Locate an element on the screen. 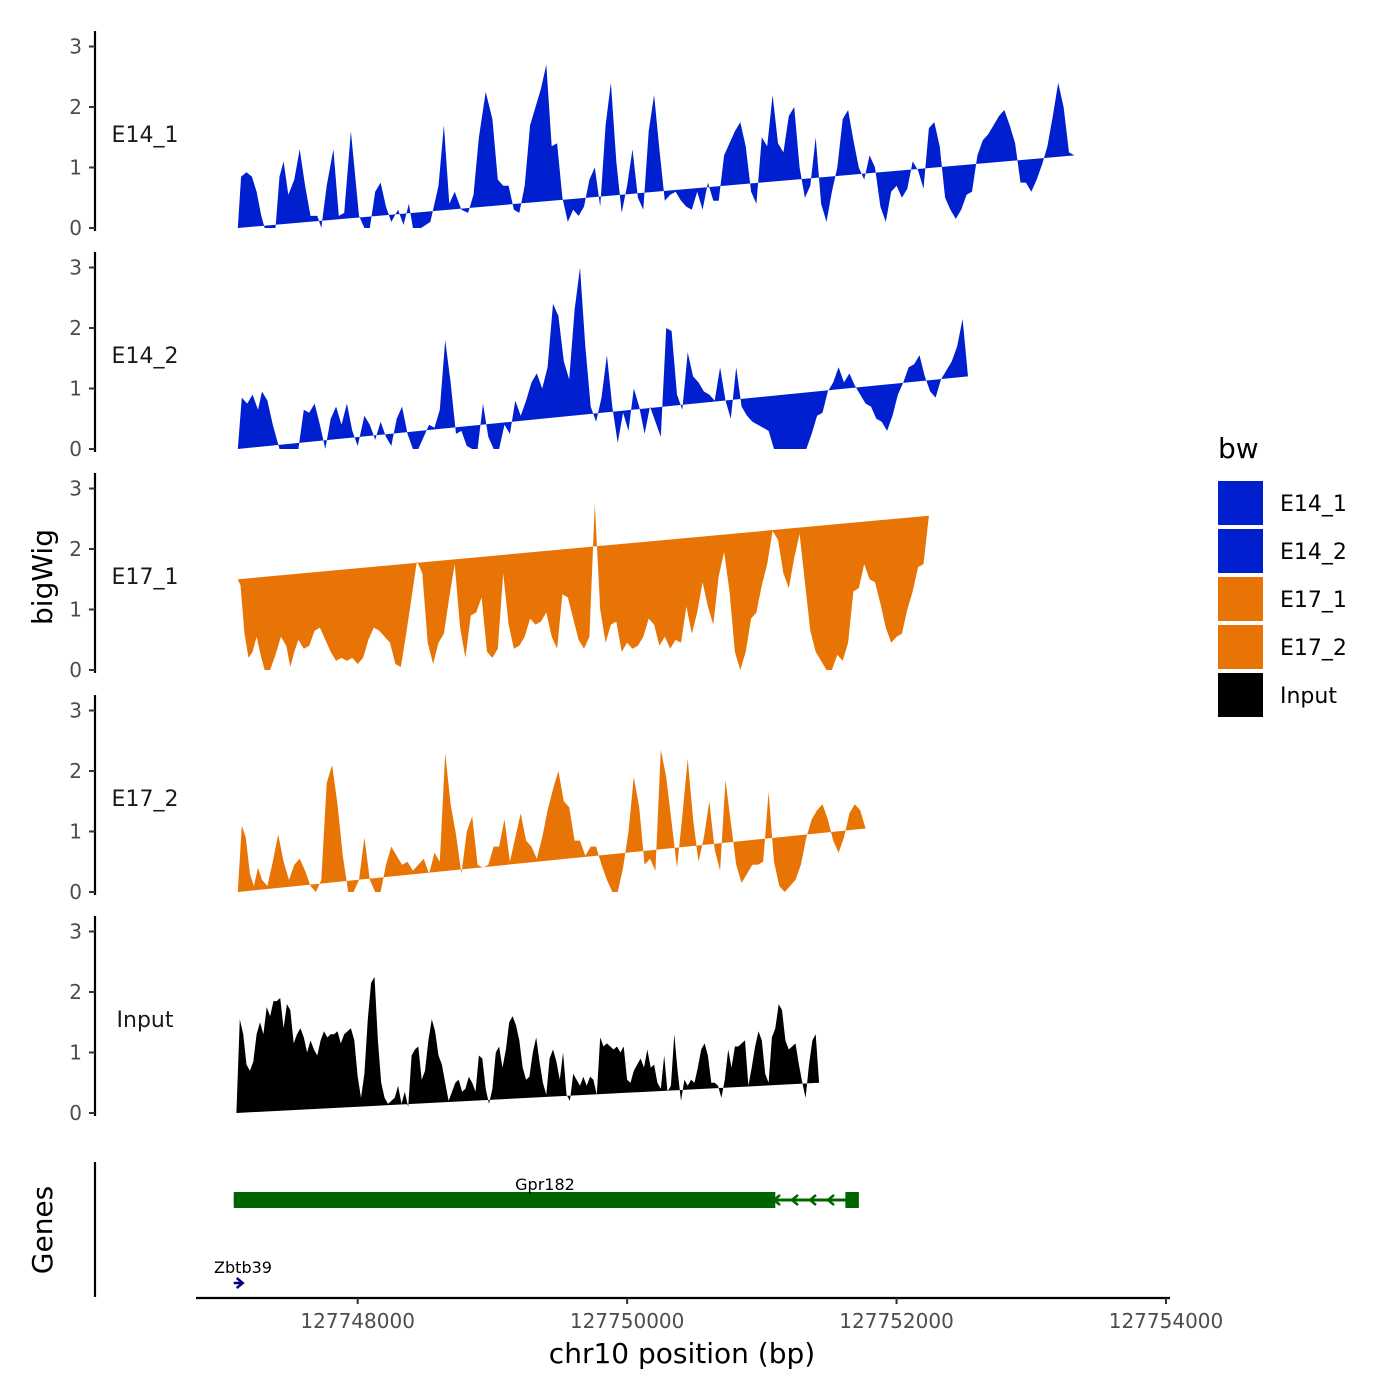 The width and height of the screenshot is (1400, 1400). legend-label: E17_1 is located at coordinates (1313, 600).